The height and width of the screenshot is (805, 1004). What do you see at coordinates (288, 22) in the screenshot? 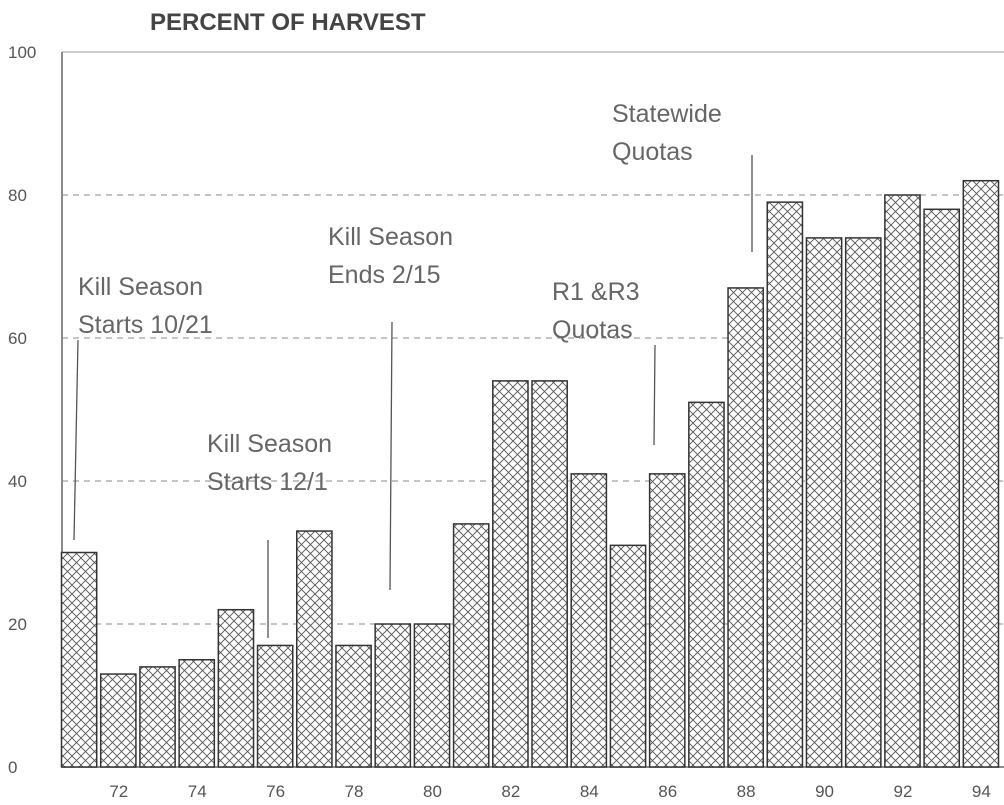
I see `chart-title: PERCENT OF HARVEST` at bounding box center [288, 22].